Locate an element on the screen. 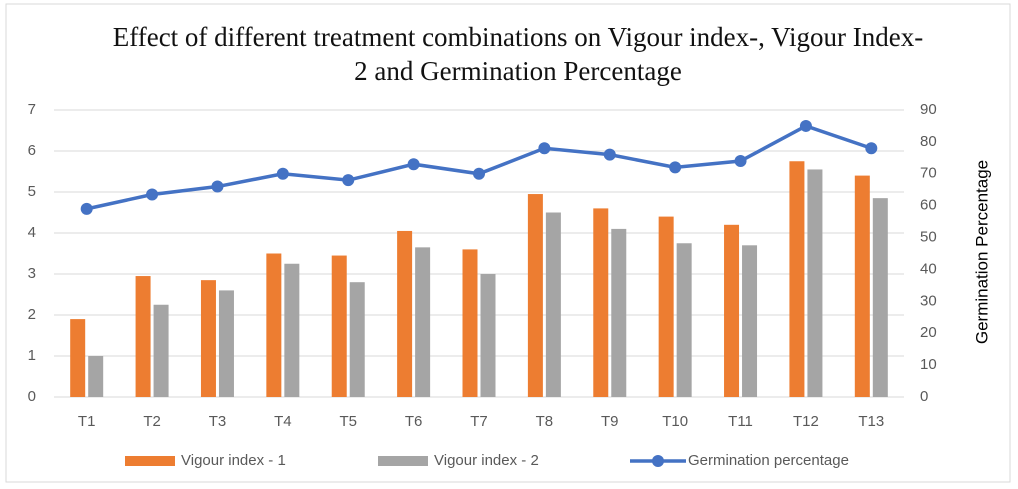 Image resolution: width=1018 pixels, height=489 pixels. y2-tick-label: 50 is located at coordinates (928, 237).